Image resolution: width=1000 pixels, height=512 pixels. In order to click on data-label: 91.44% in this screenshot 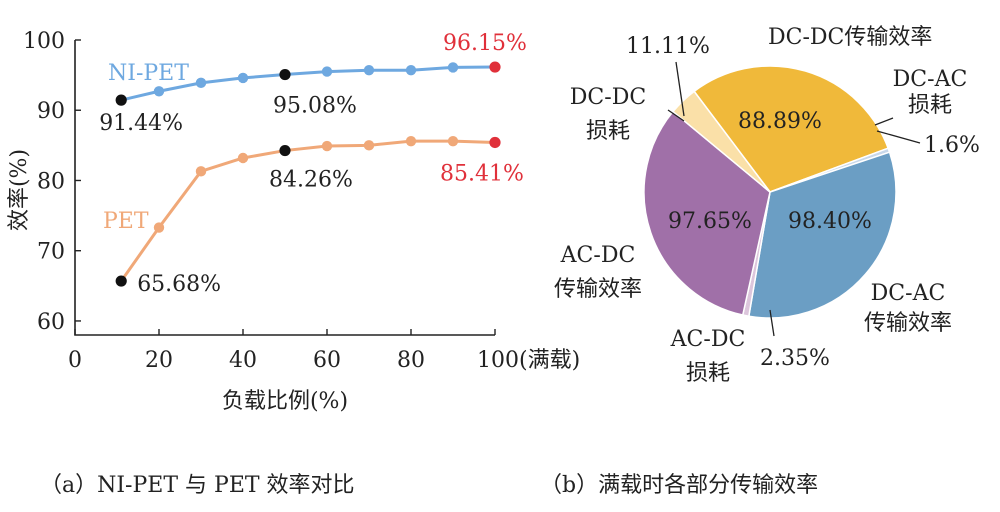, I will do `click(141, 123)`.